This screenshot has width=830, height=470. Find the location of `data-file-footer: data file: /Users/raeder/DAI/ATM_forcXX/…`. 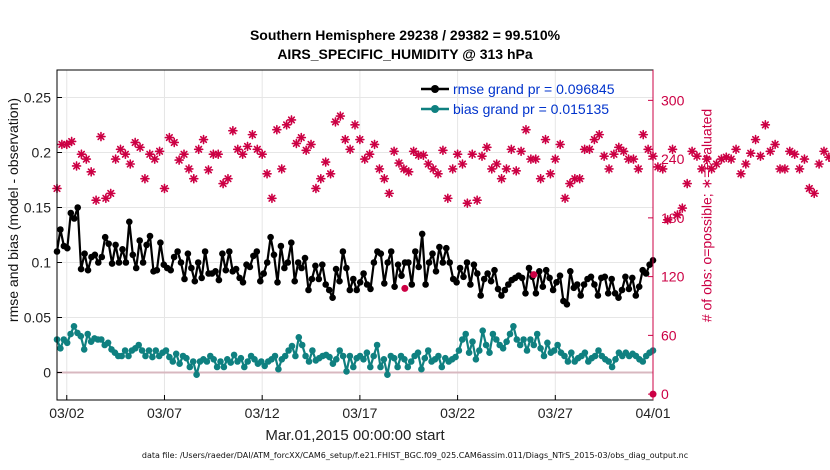

data-file-footer: data file: /Users/raeder/DAI/ATM_forcXX/… is located at coordinates (415, 455).